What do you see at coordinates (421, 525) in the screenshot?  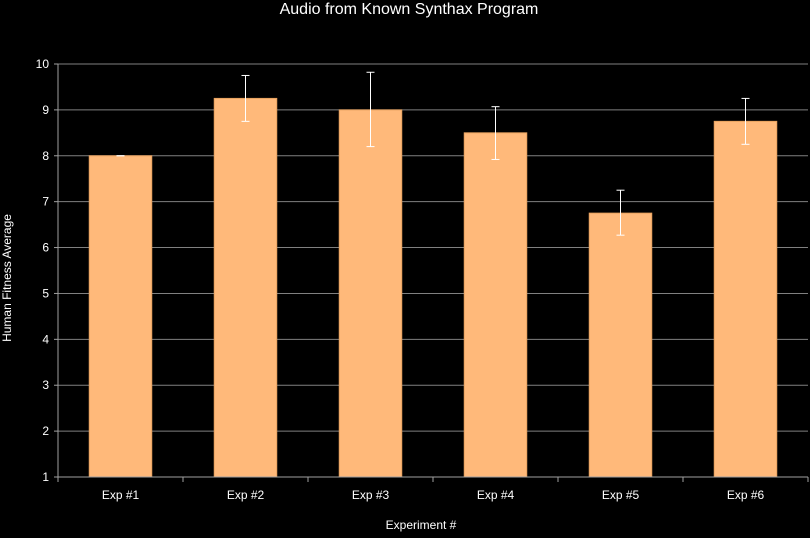 I see `x-axis-label: Experiment #` at bounding box center [421, 525].